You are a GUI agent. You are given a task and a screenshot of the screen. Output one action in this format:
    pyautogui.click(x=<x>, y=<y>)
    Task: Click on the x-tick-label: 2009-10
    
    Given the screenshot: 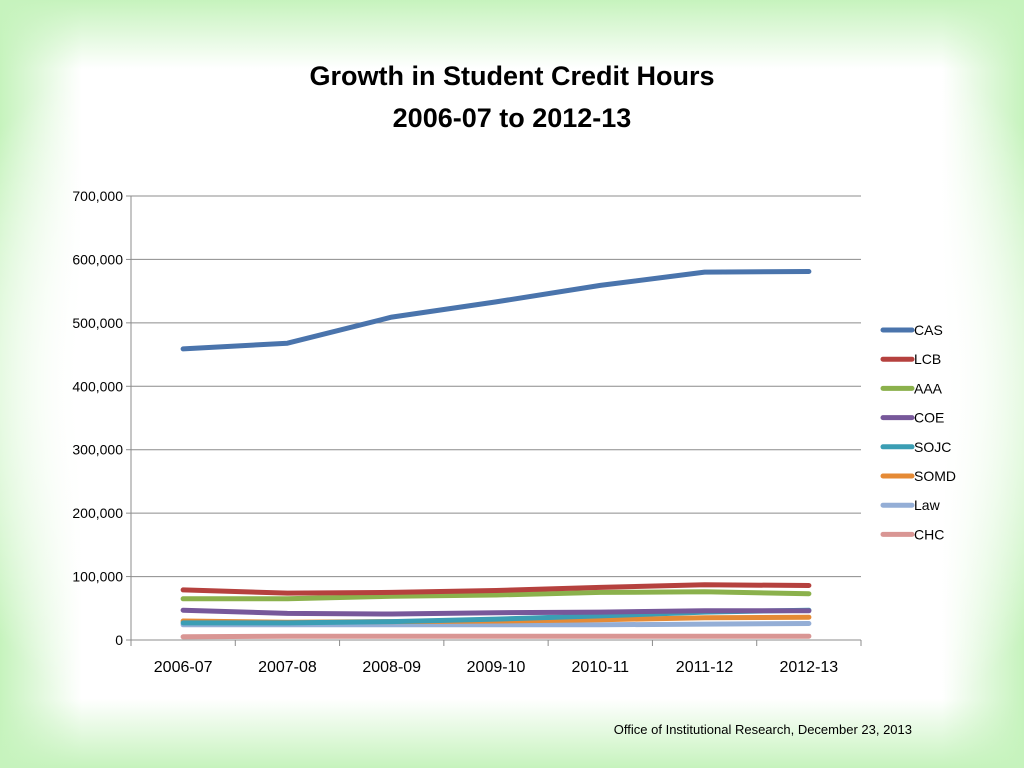 What is the action you would take?
    pyautogui.click(x=496, y=667)
    